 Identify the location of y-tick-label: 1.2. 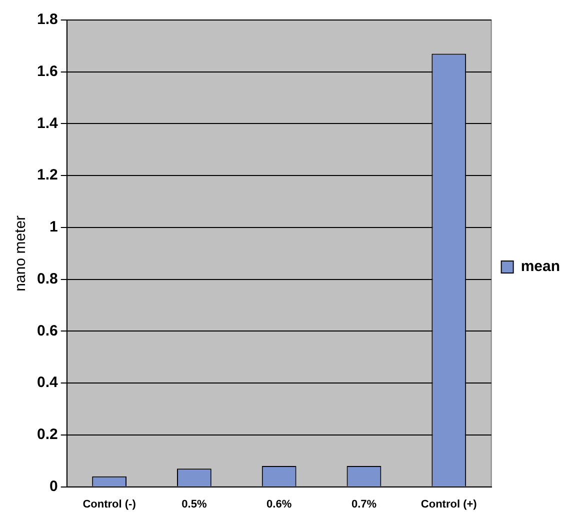
(47, 175).